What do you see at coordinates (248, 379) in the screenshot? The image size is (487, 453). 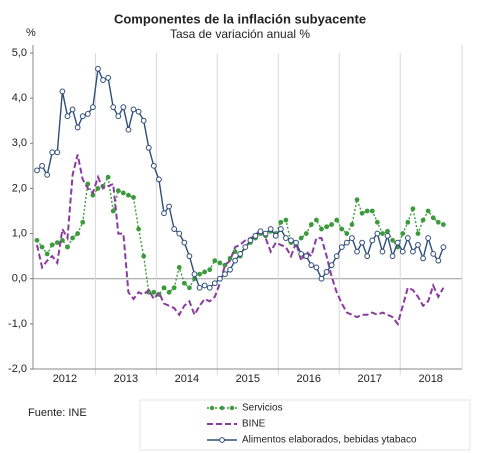 I see `x-tick-label: 2015` at bounding box center [248, 379].